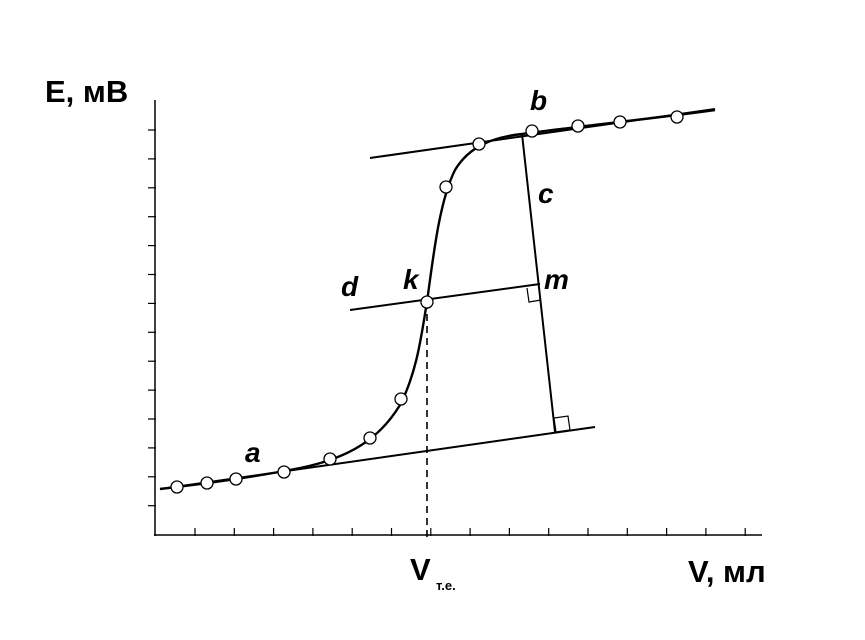 This screenshot has width=865, height=640. Describe the element at coordinates (411, 279) in the screenshot. I see `label-k: k` at that location.